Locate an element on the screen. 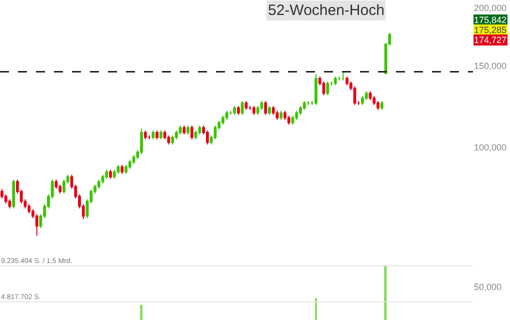 This screenshot has width=510, height=320. y-tick-label: 50,000 is located at coordinates (488, 287).